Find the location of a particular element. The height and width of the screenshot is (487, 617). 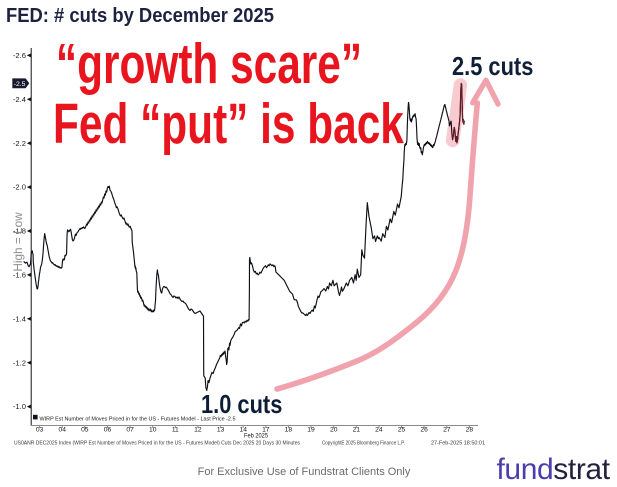

svg-text: -1.4 is located at coordinates (19, 318).